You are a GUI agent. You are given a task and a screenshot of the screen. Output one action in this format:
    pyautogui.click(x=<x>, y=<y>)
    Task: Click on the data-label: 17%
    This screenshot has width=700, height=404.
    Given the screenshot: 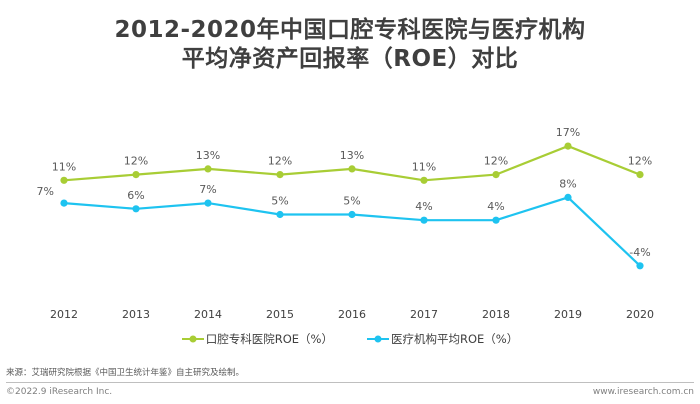 What is the action you would take?
    pyautogui.click(x=568, y=132)
    